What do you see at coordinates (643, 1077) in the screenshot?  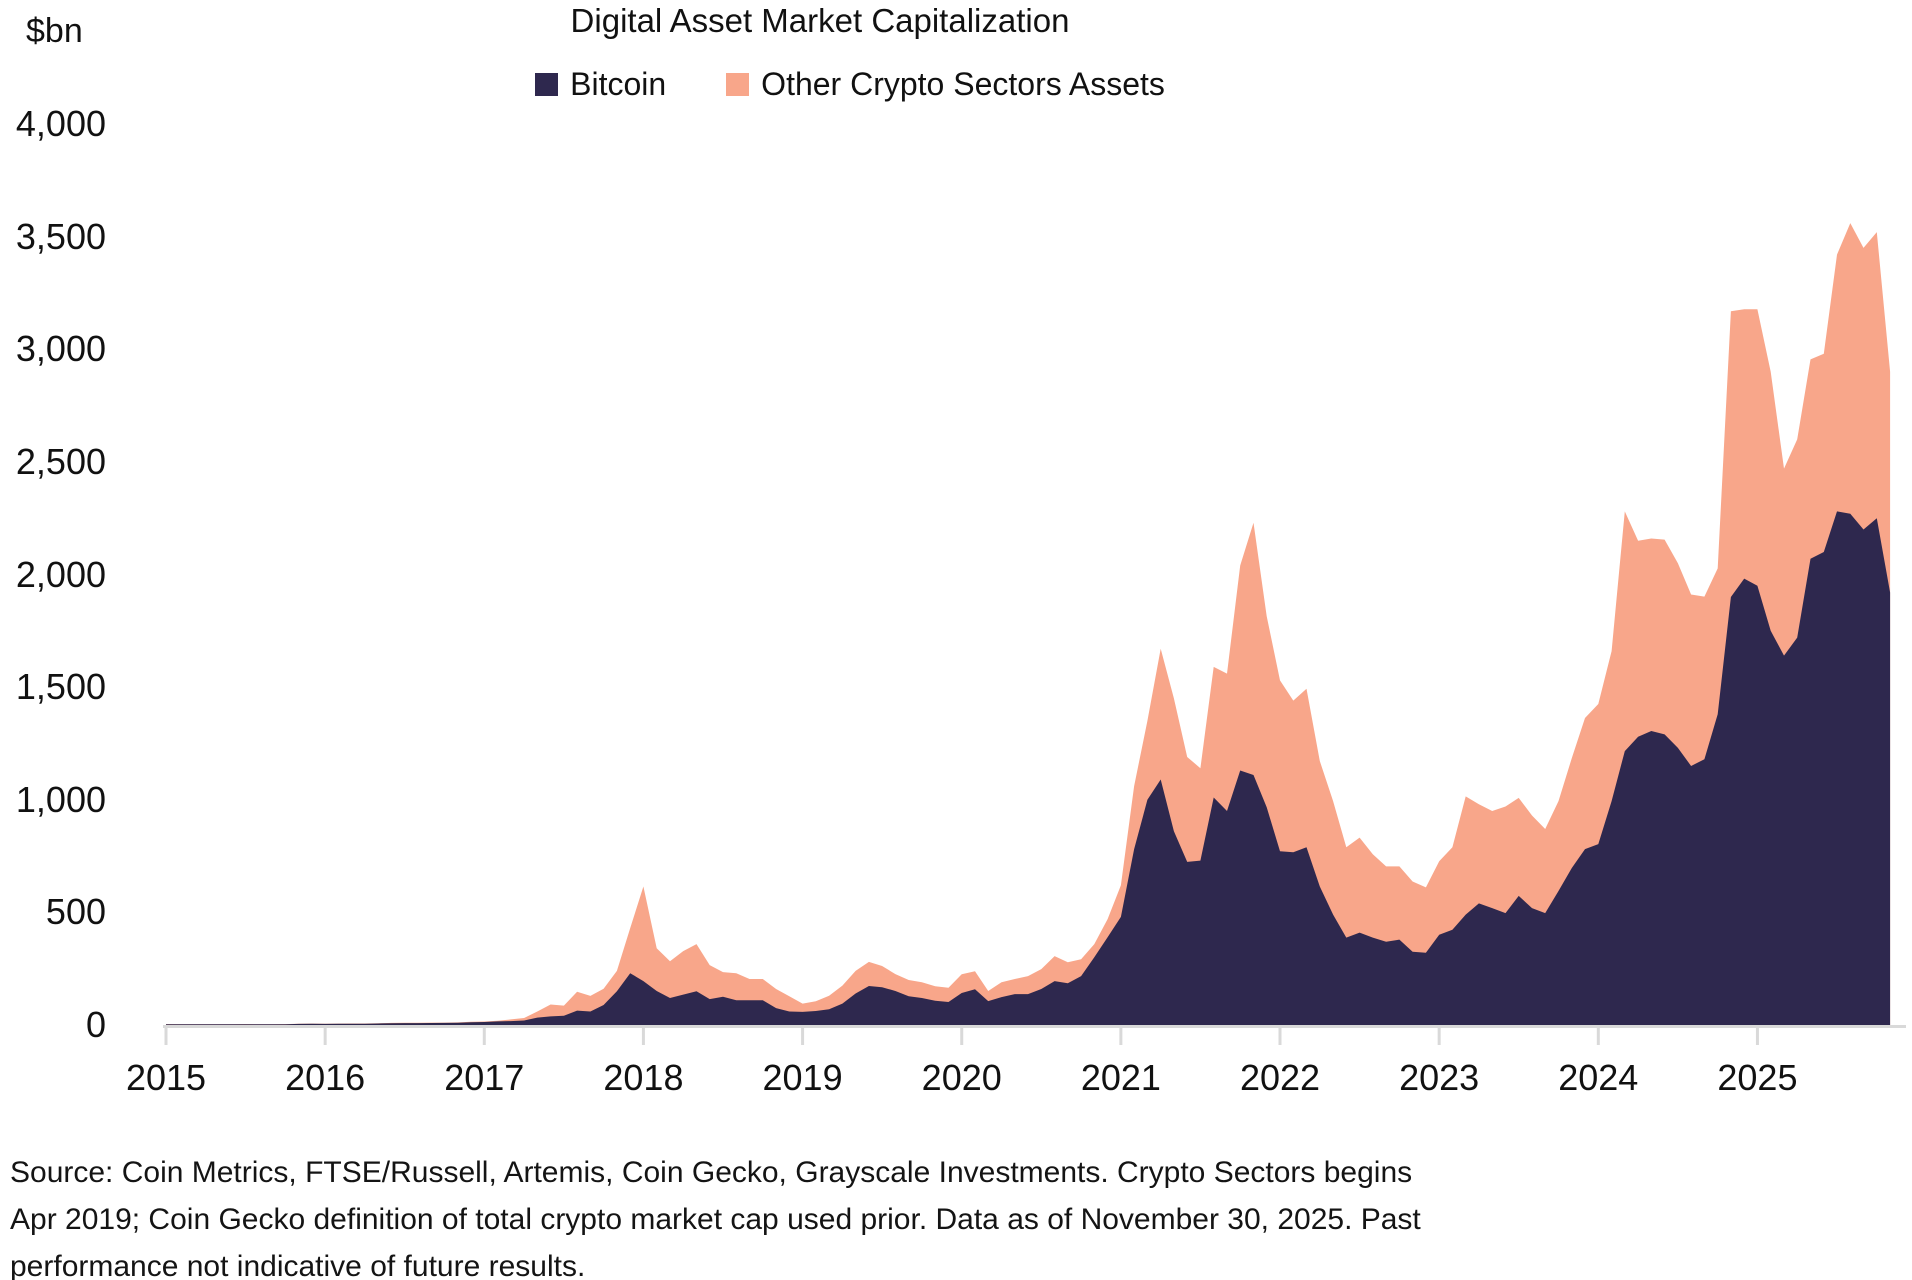 I see `x-axis-tick-label: 2018` at bounding box center [643, 1077].